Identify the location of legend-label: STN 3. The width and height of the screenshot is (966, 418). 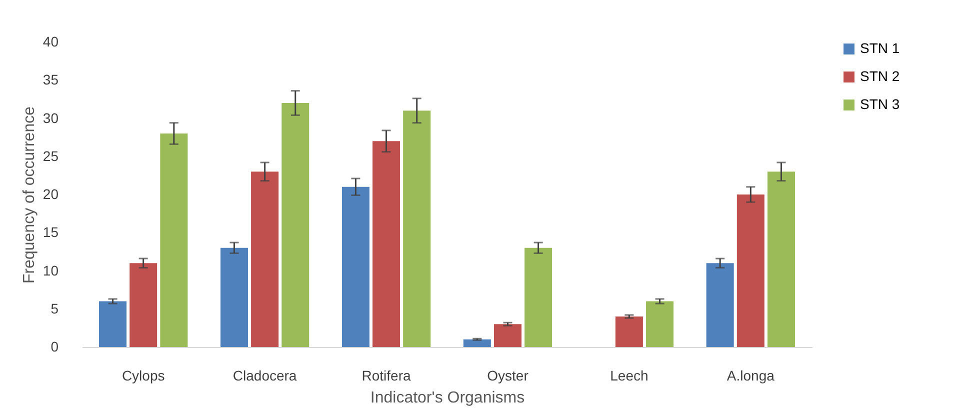
(880, 104).